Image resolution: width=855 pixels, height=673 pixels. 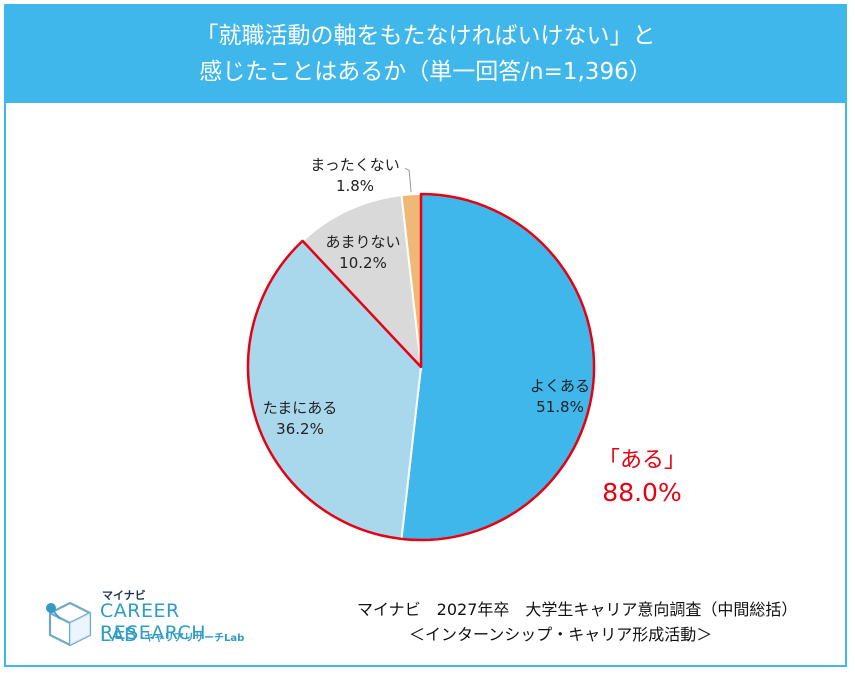 I want to click on source-line2: ＜インターンシップ・キャリア形成活動＞, so click(x=561, y=634).